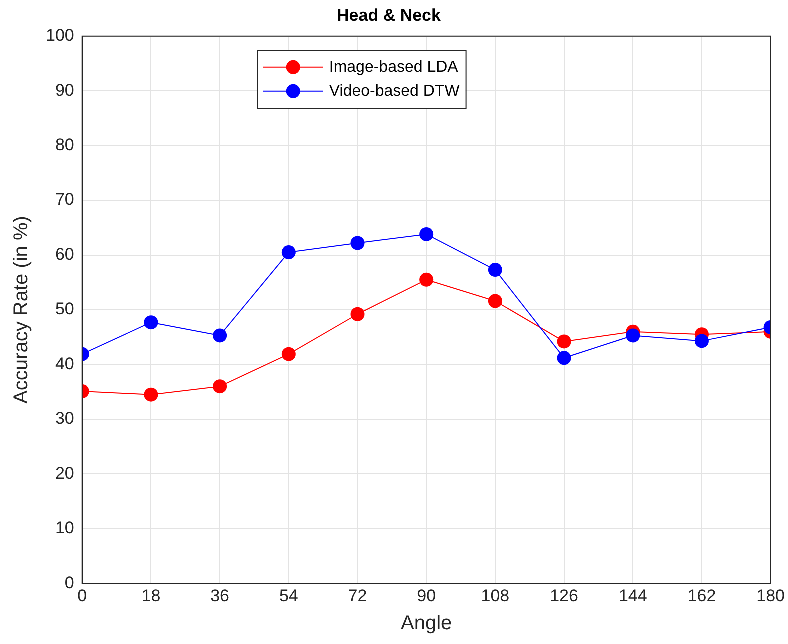 The width and height of the screenshot is (788, 644). What do you see at coordinates (64, 473) in the screenshot?
I see `y-tick-label: 20` at bounding box center [64, 473].